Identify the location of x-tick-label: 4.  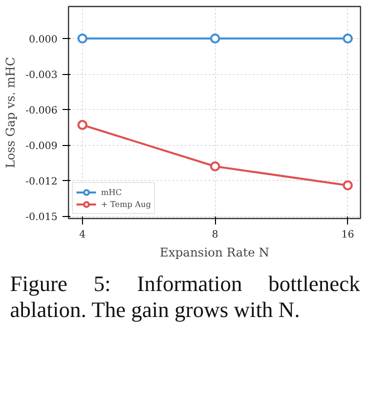
(82, 235).